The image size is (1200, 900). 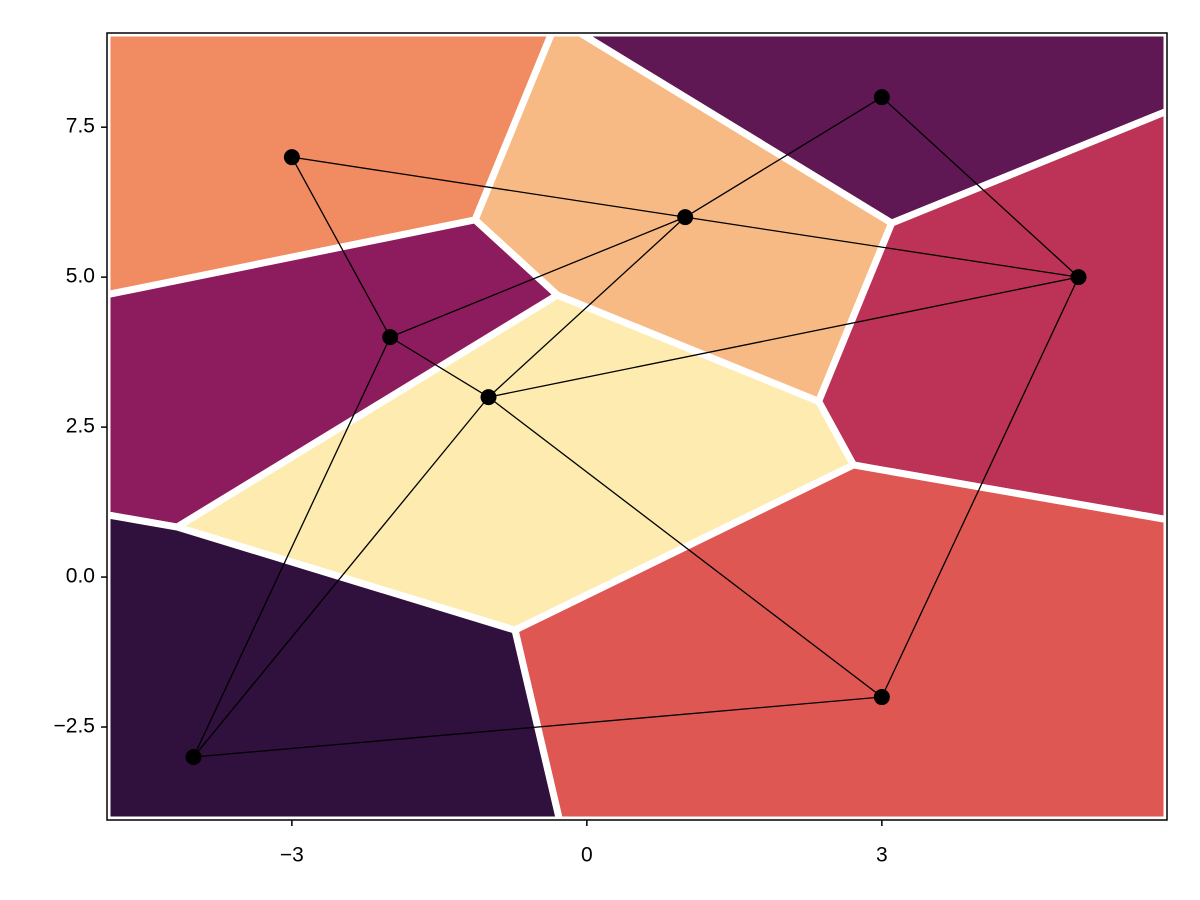 I want to click on y-tick-label: −2.5, so click(x=74, y=726).